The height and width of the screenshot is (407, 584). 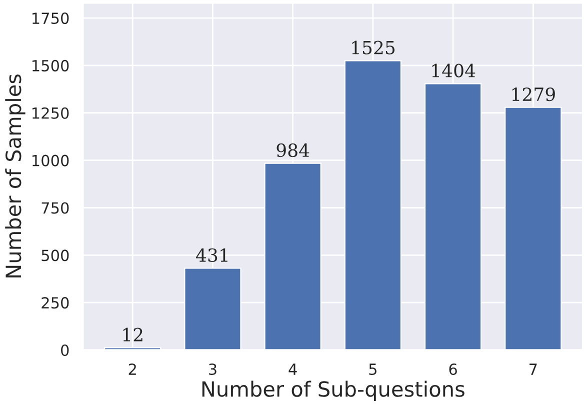 What do you see at coordinates (50, 113) in the screenshot?
I see `y-tick-label: 1250` at bounding box center [50, 113].